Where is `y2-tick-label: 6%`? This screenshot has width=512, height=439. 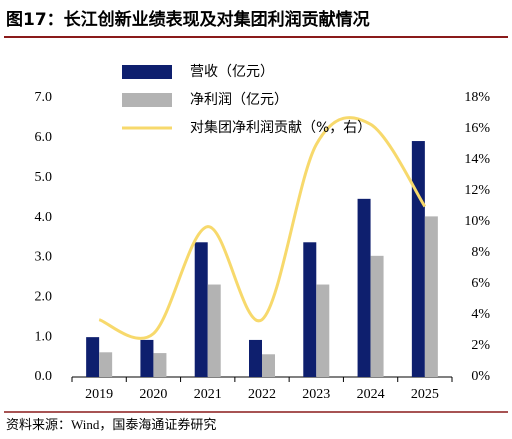 y2-tick-label: 6% is located at coordinates (480, 283).